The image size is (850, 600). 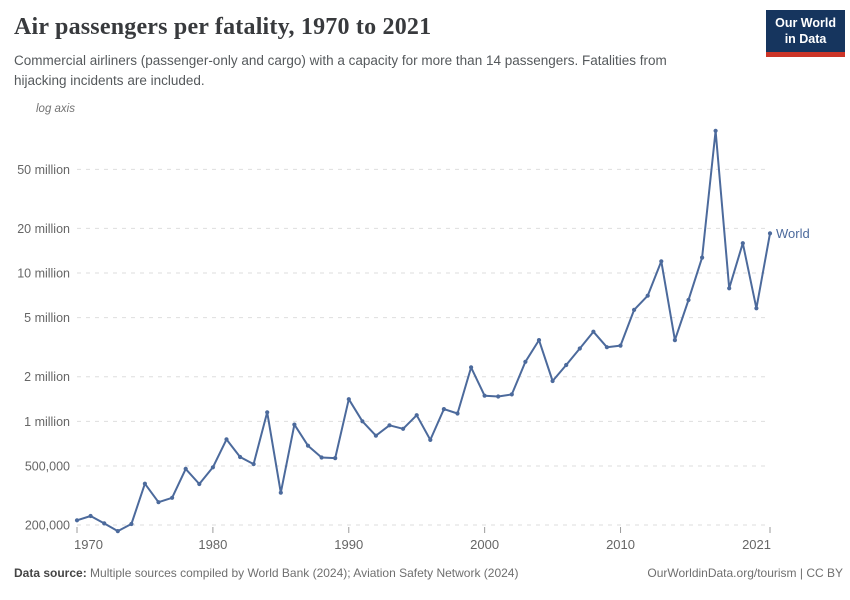 What do you see at coordinates (43, 229) in the screenshot?
I see `y-axis-label: 20 million` at bounding box center [43, 229].